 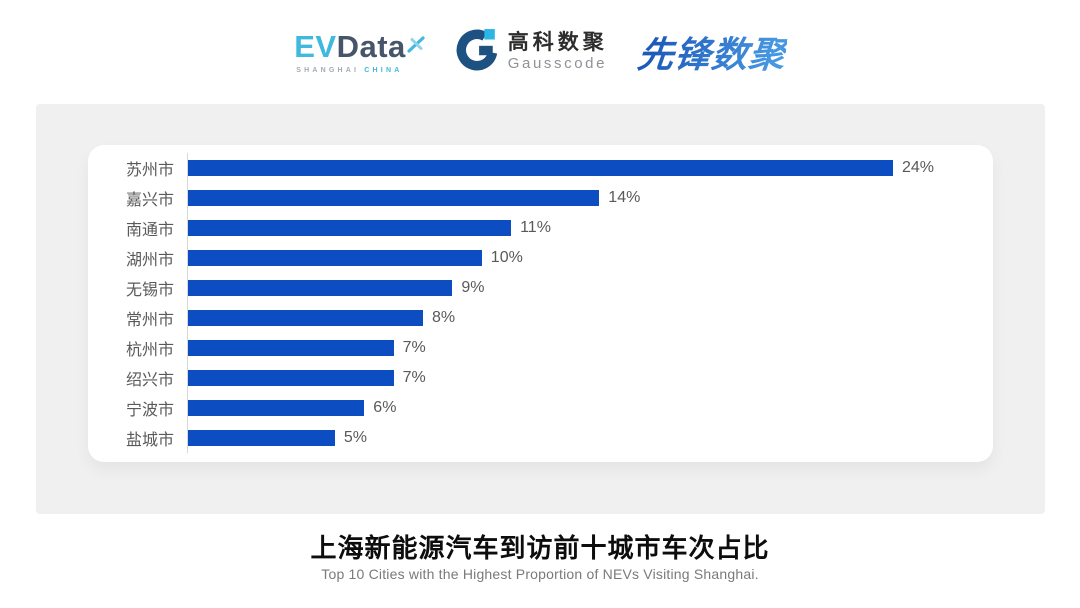 I want to click on category-label: 无锡市, so click(x=149, y=290).